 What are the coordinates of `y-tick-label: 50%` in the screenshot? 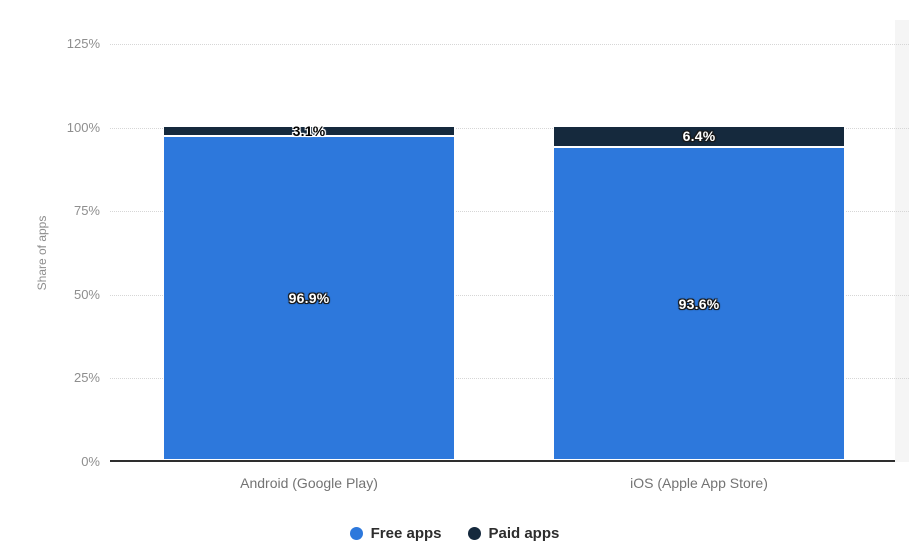 It's located at (86, 294).